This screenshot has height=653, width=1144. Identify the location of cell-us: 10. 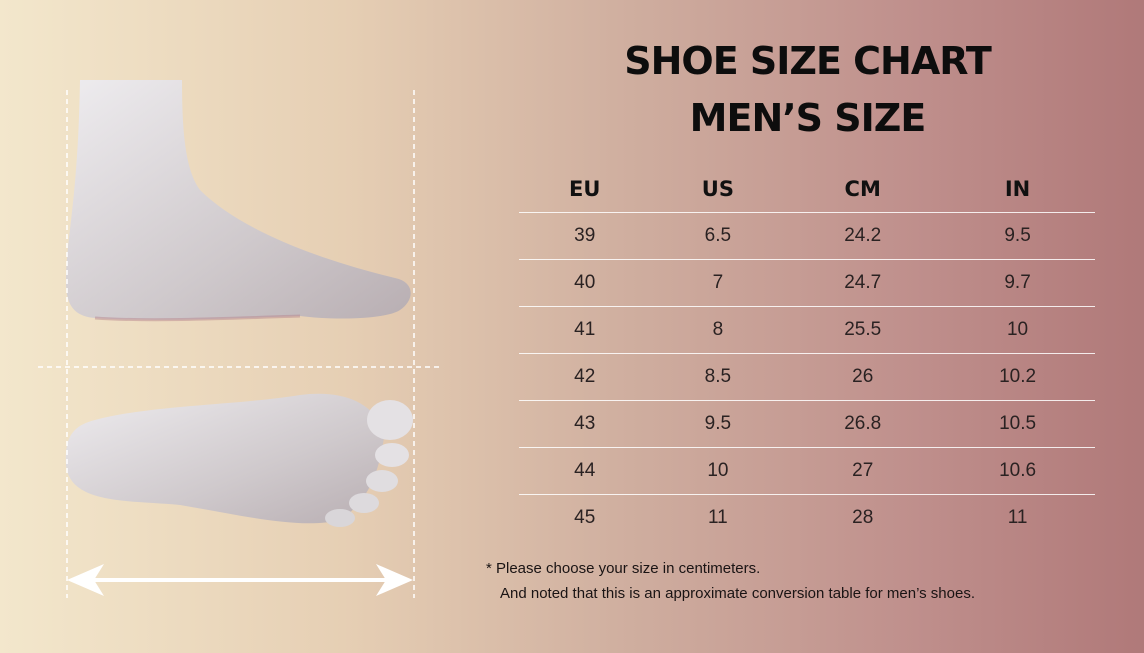
(718, 471).